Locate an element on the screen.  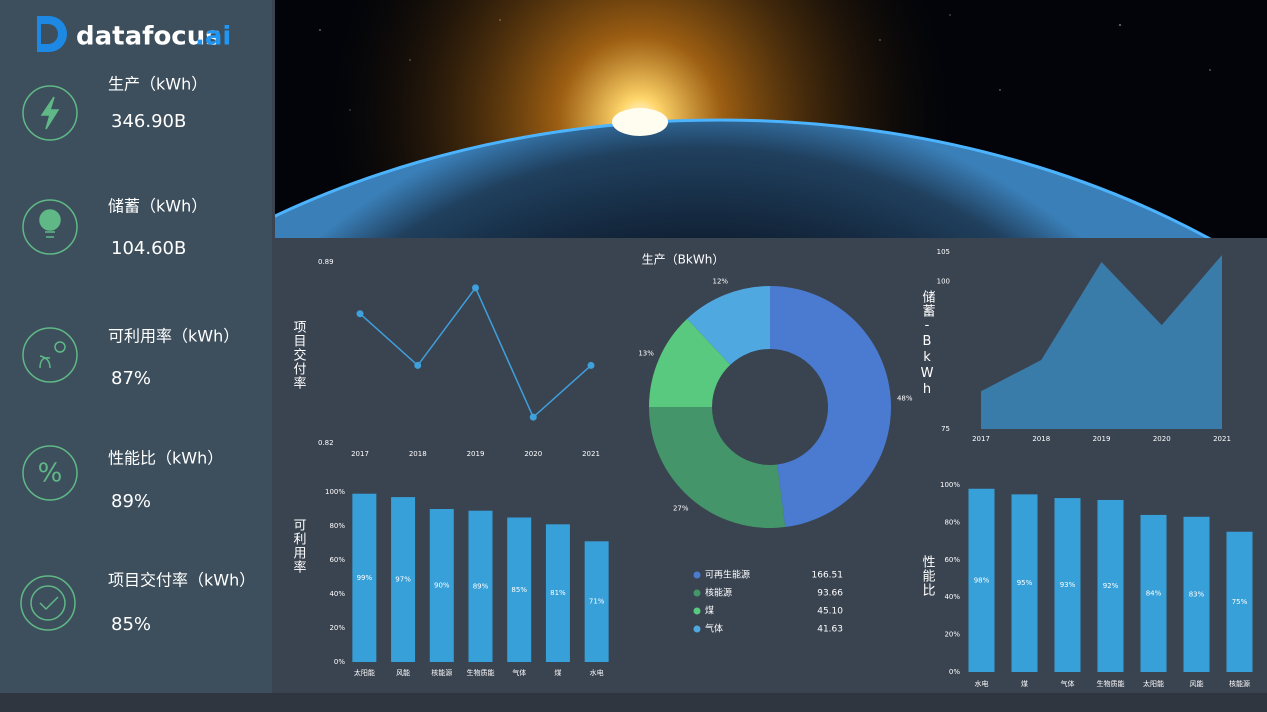
bar-value-label: 95% is located at coordinates (1025, 583).